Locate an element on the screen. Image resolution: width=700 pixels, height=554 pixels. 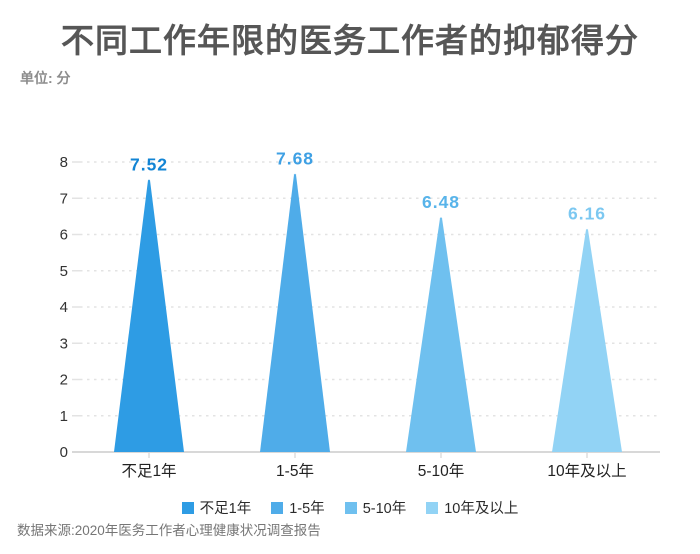
legend-label: 不足1年 is located at coordinates (225, 509).